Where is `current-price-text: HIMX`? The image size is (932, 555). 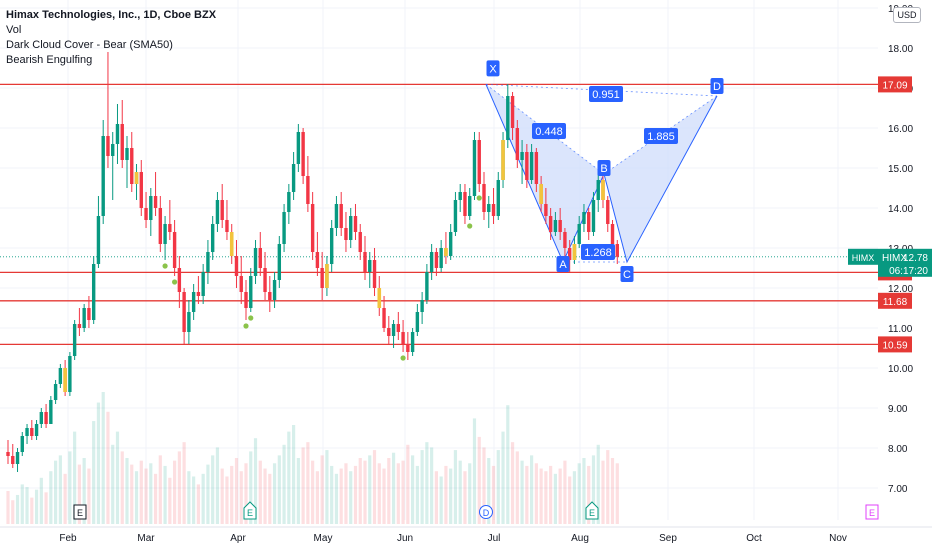
current-price-text: HIMX is located at coordinates (894, 258).